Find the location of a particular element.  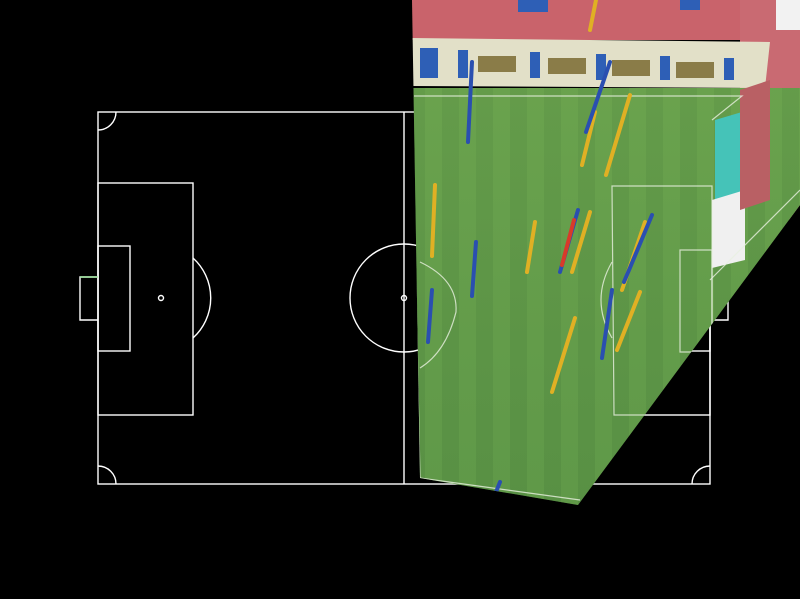

corner-arc-br is located at coordinates (701, 475).